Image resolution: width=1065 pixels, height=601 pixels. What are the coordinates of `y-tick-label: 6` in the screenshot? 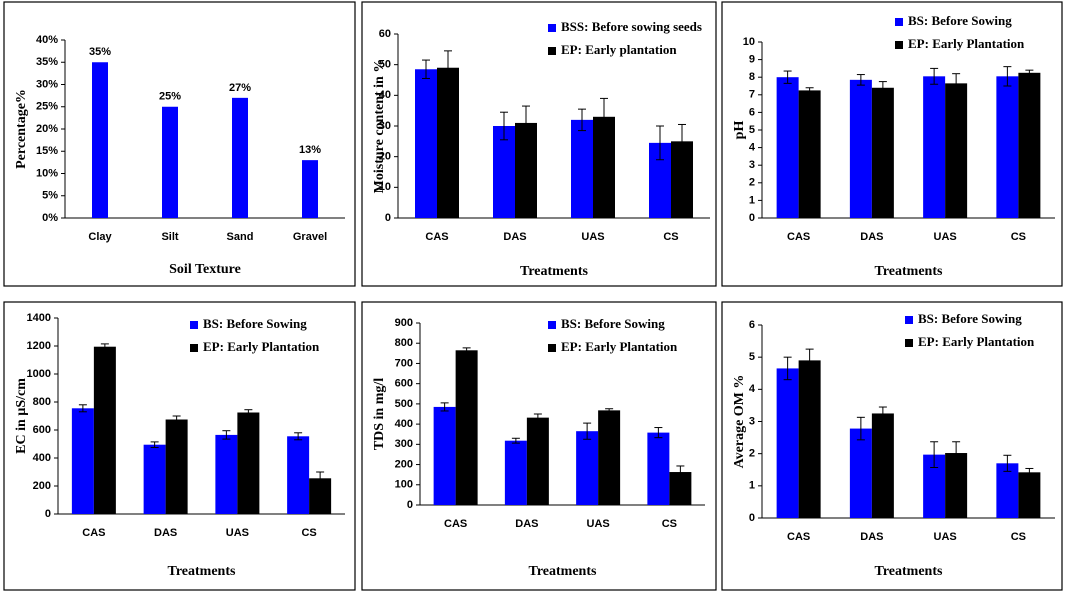 It's located at (752, 325).